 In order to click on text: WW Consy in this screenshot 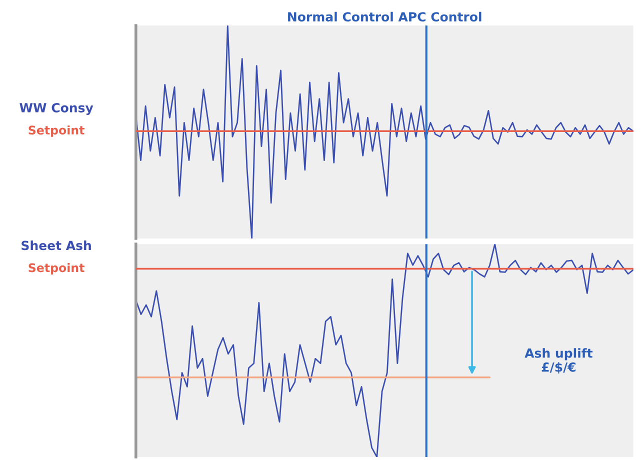, I will do `click(57, 109)`.